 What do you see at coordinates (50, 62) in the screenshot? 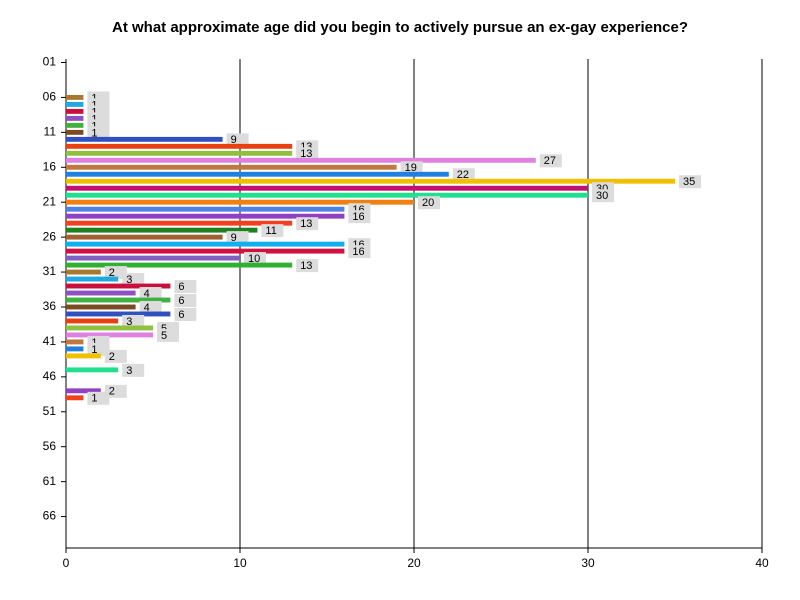
I see `y-tick-label: 01` at bounding box center [50, 62].